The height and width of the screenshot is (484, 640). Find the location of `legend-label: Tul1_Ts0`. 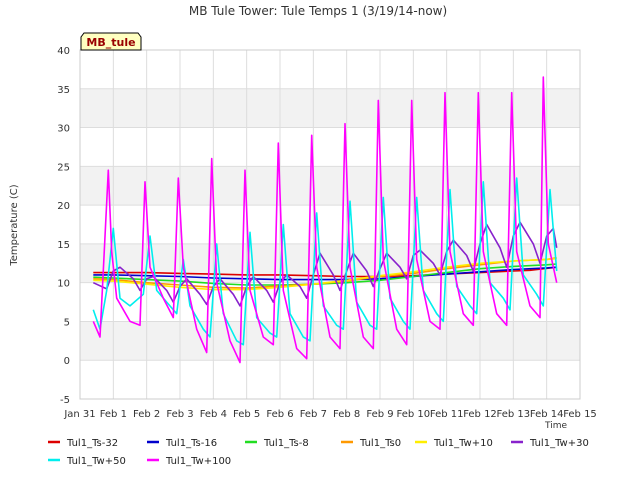

legend-label: Tul1_Ts0 is located at coordinates (380, 443).